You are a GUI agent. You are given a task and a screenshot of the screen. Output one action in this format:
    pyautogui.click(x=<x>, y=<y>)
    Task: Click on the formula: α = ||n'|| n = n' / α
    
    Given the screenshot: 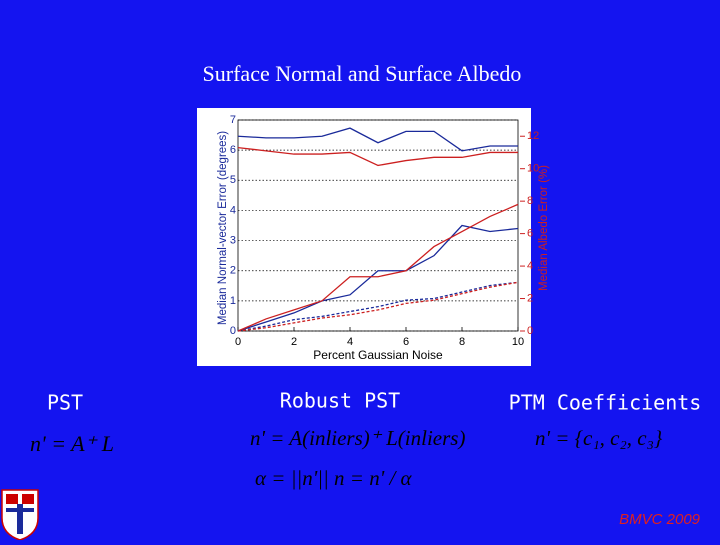 What is the action you would take?
    pyautogui.click(x=334, y=478)
    